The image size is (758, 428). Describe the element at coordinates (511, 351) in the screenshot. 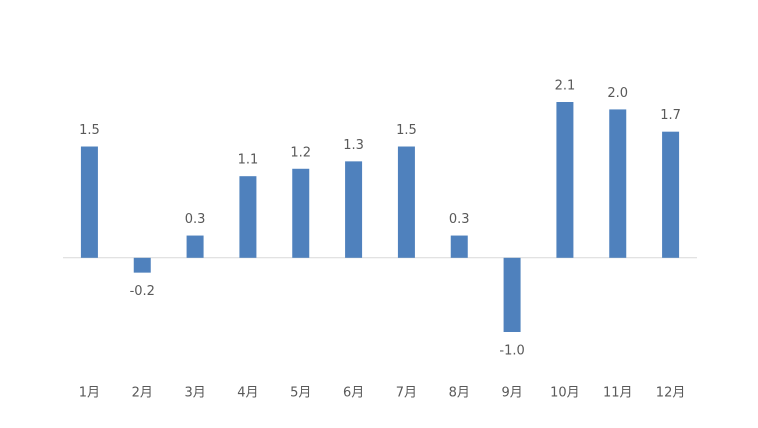

I see `data-label: -1.0` at that location.